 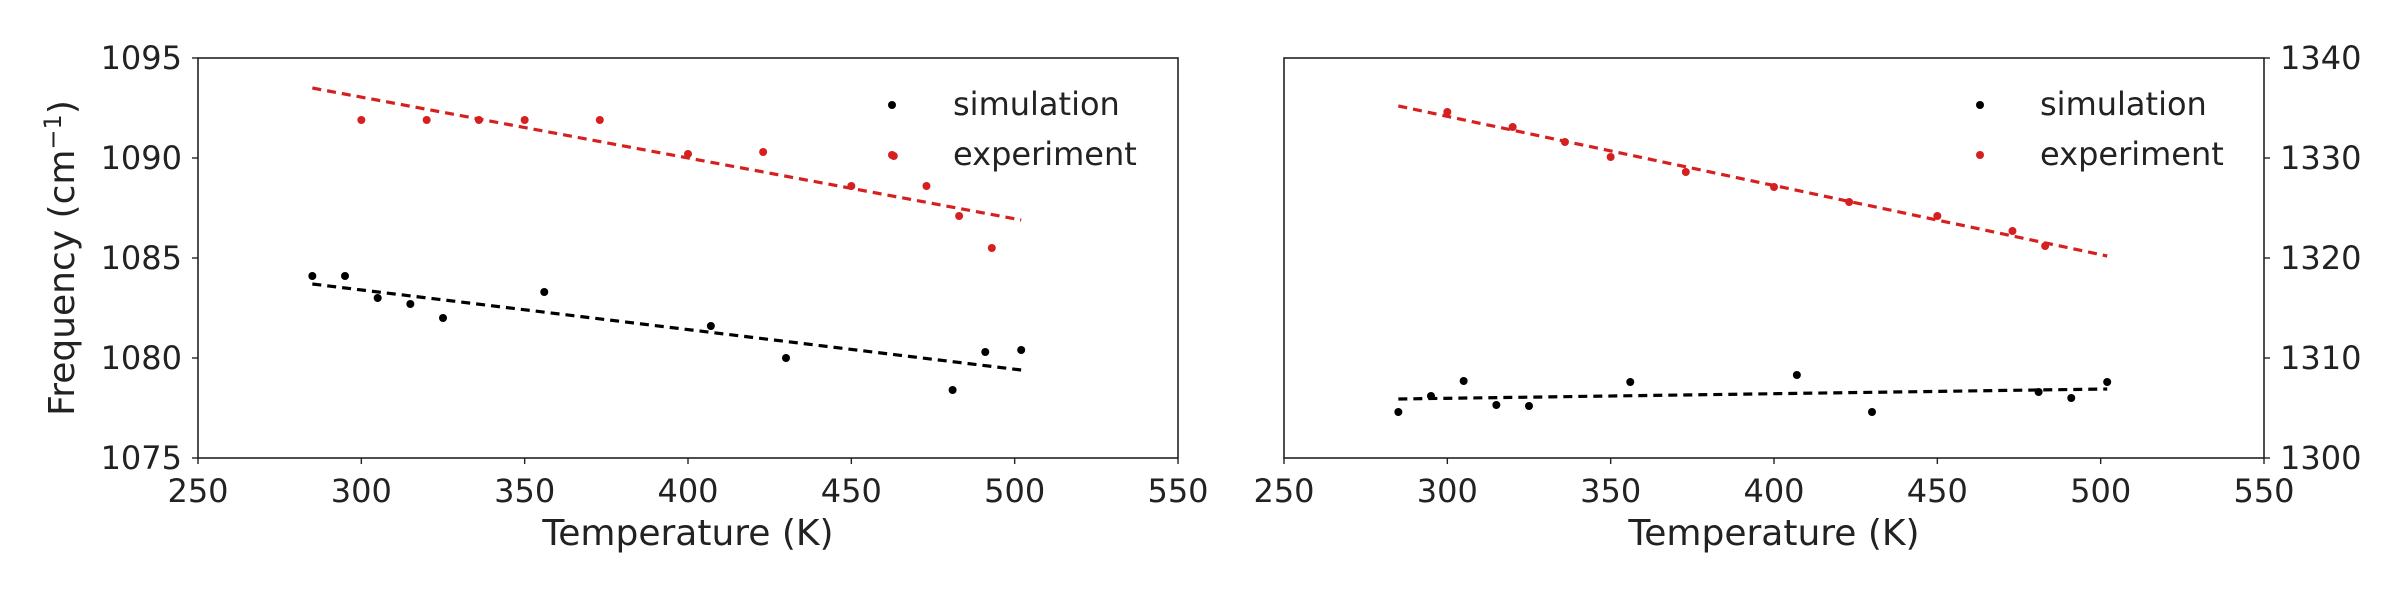 What do you see at coordinates (2320, 58) in the screenshot?
I see `right-y-tick-label: 1340` at bounding box center [2320, 58].